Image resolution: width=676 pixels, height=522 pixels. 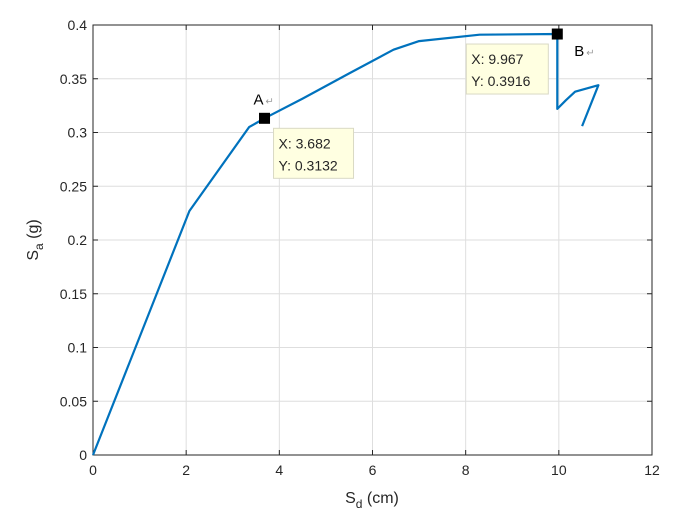 I want to click on y-tick-label: 0.25, so click(x=73, y=186).